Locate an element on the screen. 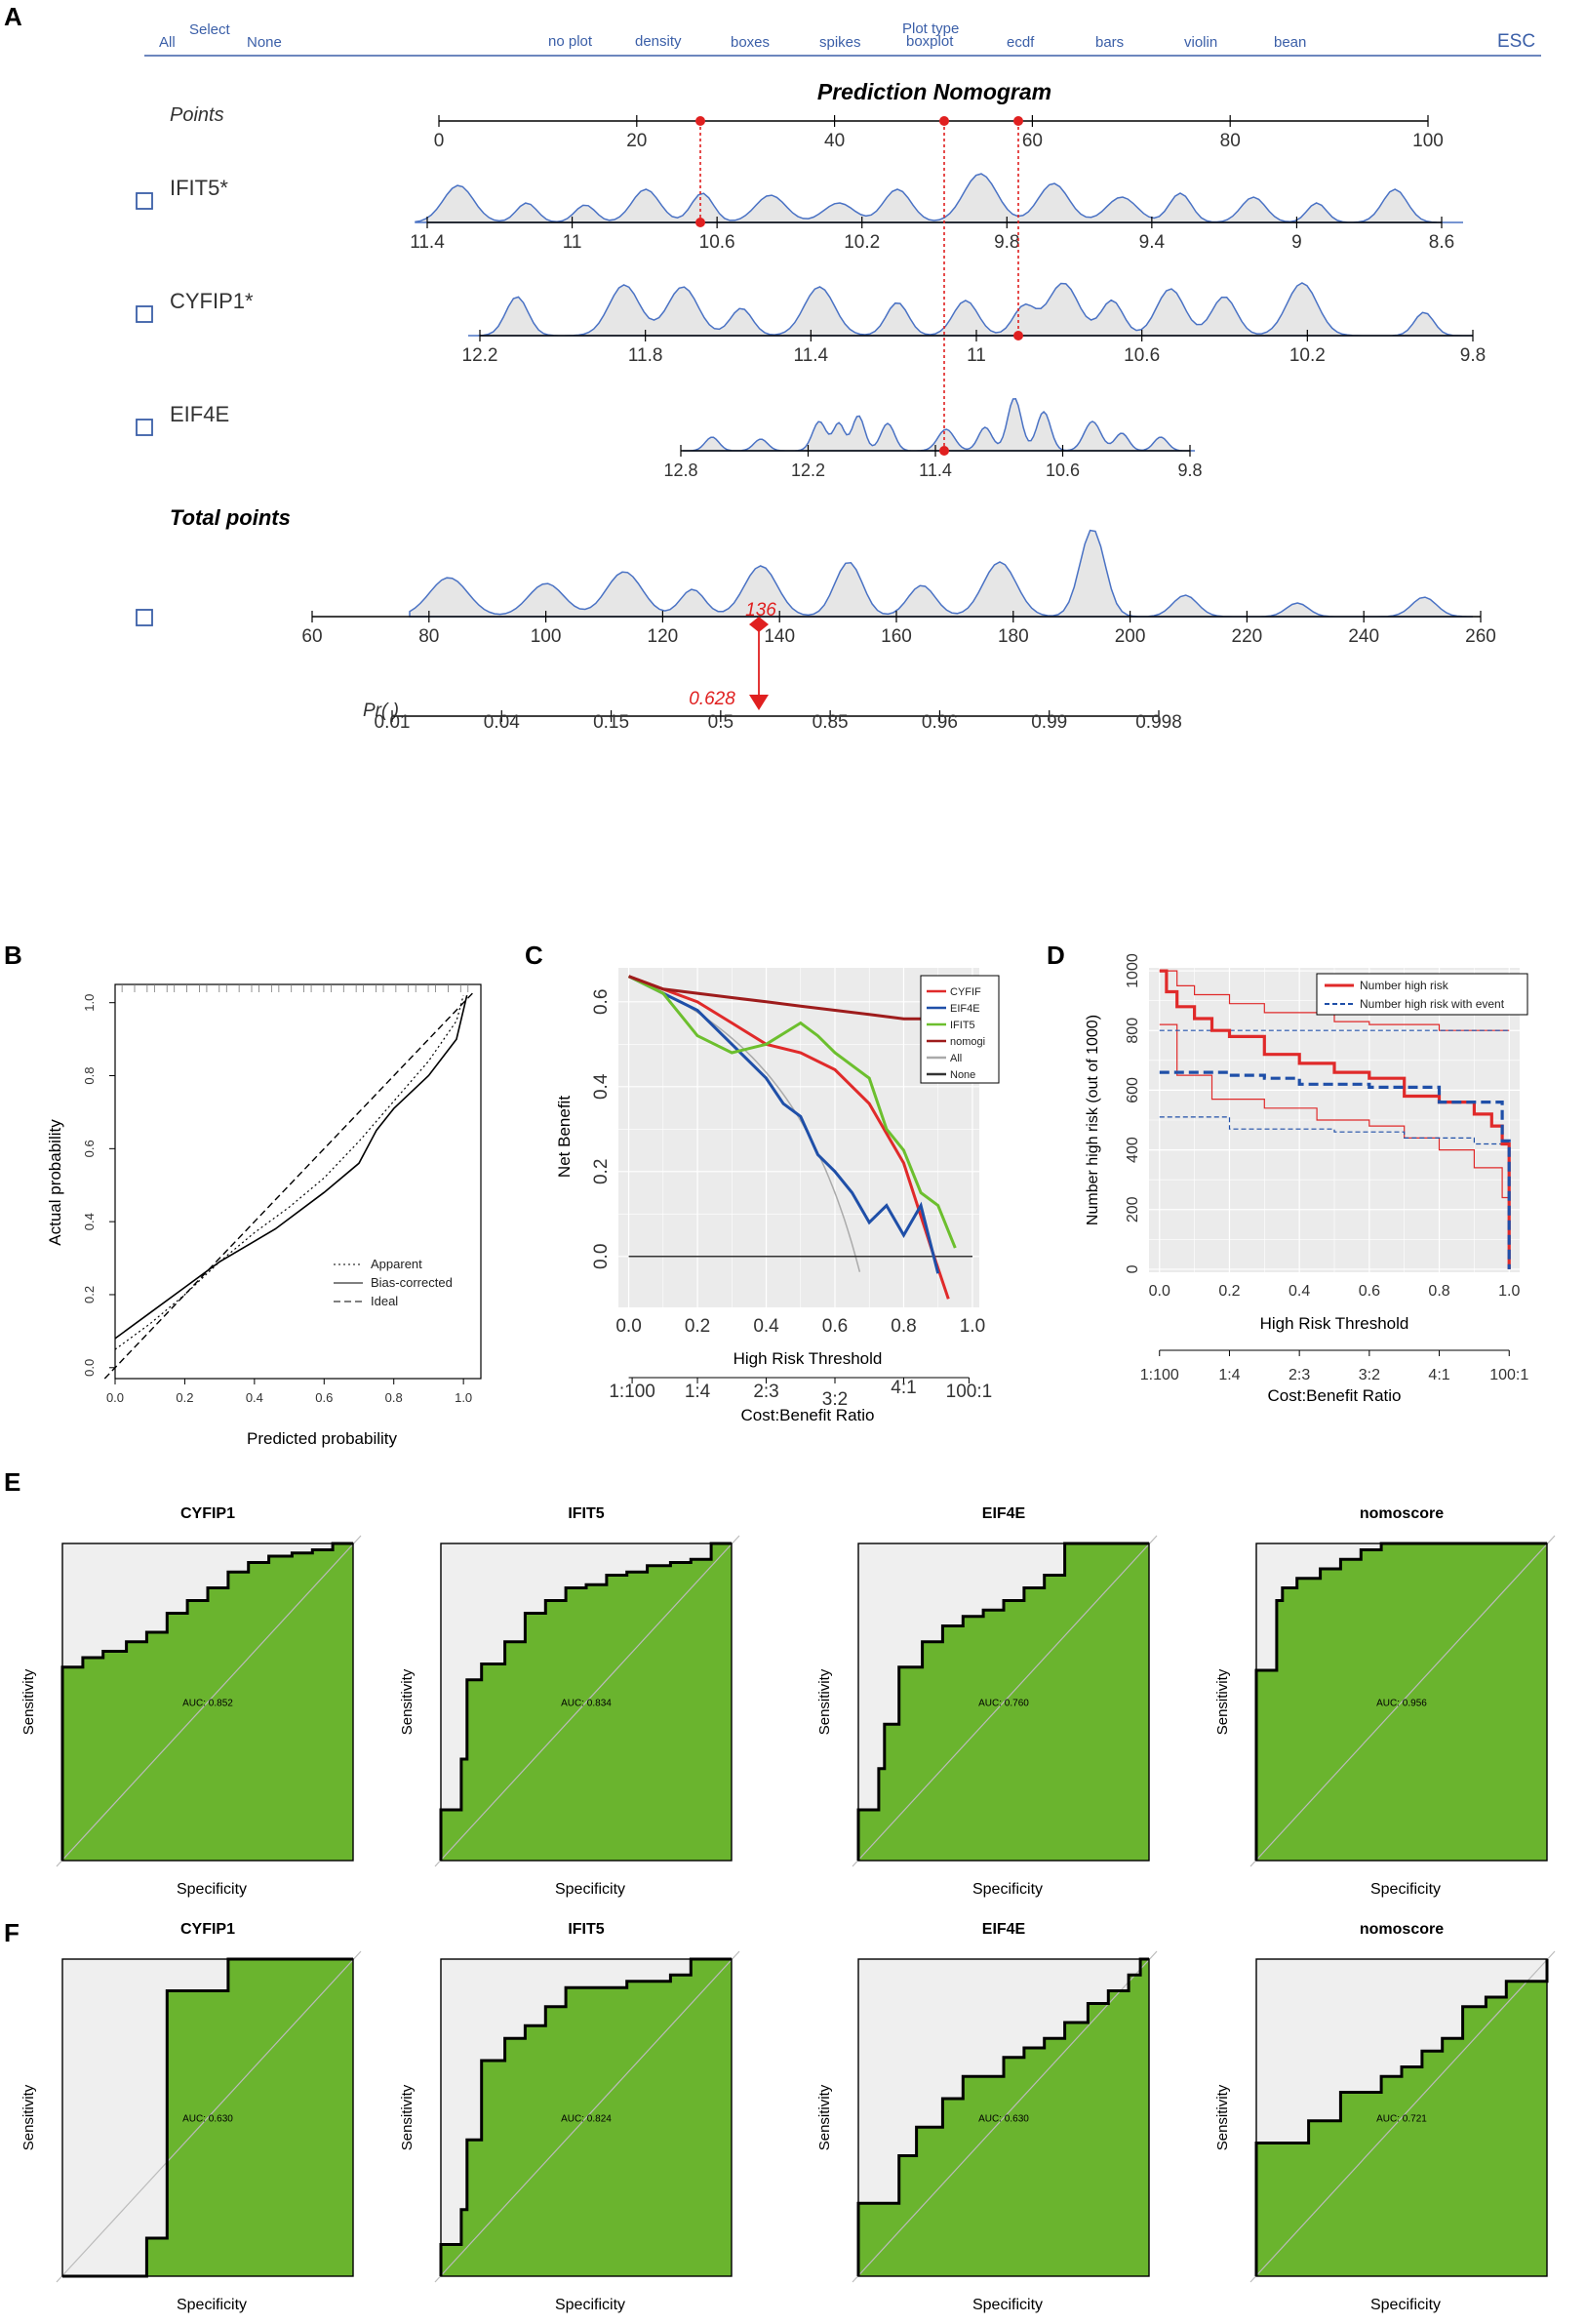  menu-all: All is located at coordinates (167, 42).